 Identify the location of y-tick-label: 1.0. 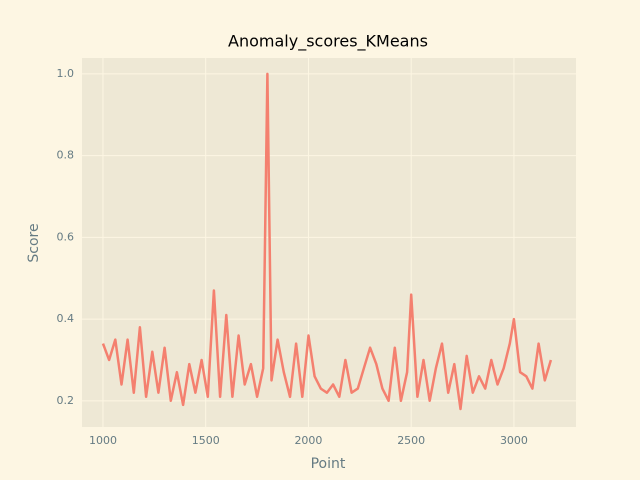
(66, 73).